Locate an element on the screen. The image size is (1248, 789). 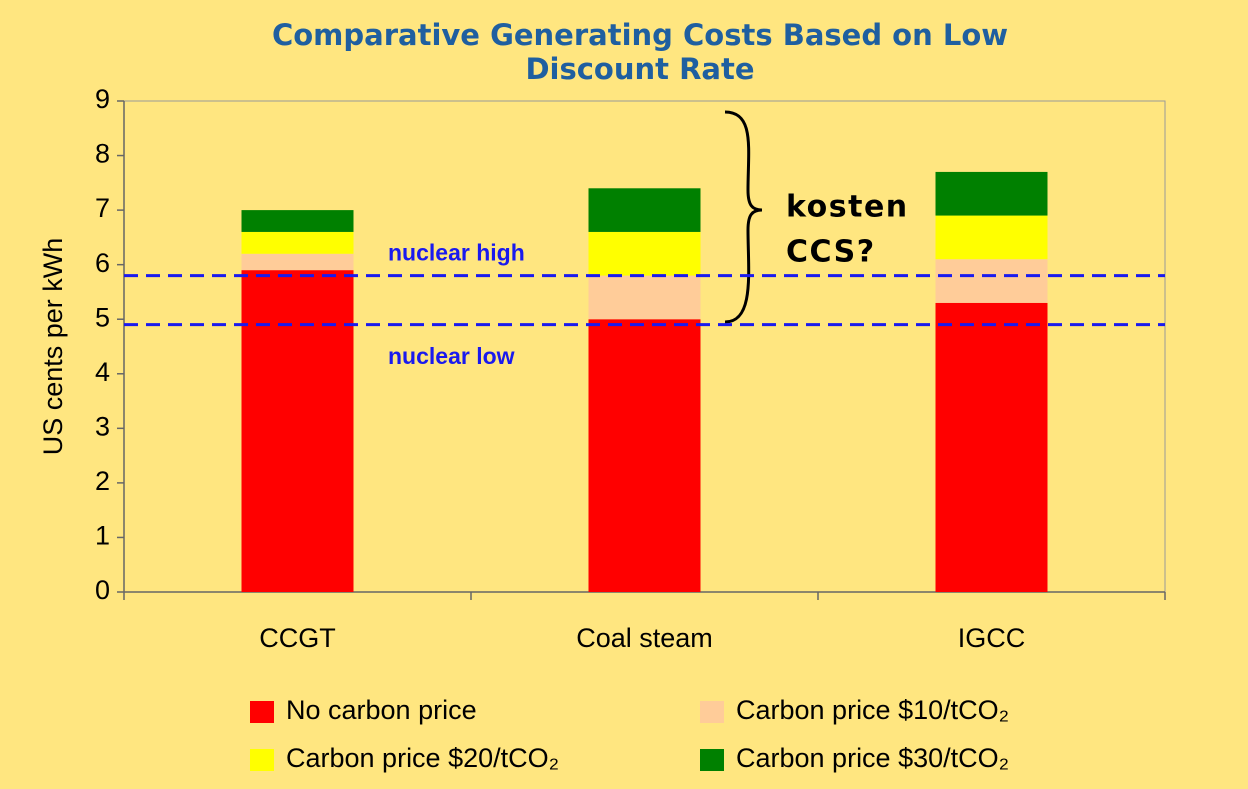
y-tick-label: 3 is located at coordinates (102, 426).